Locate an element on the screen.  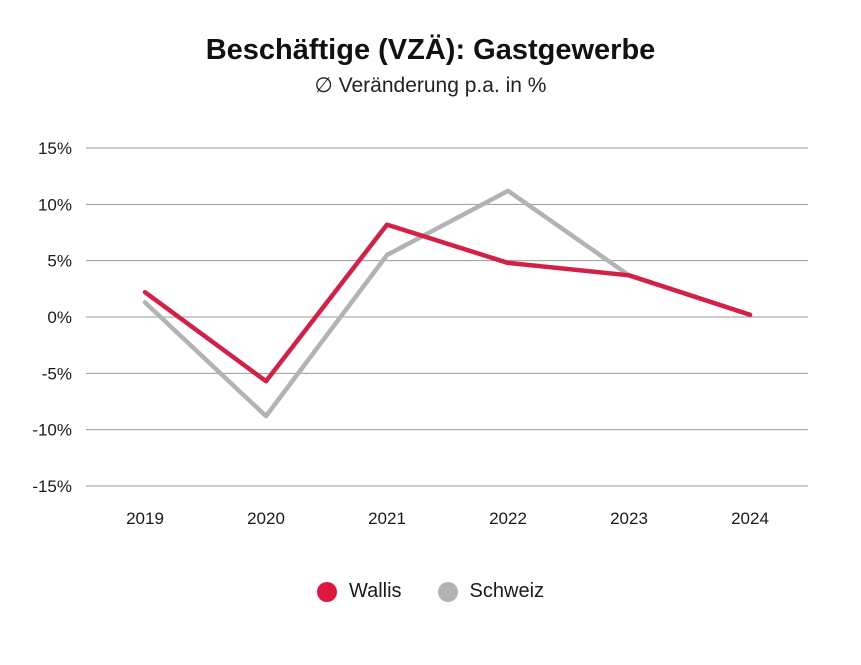
legend-item-wallis: Wallis is located at coordinates (359, 591).